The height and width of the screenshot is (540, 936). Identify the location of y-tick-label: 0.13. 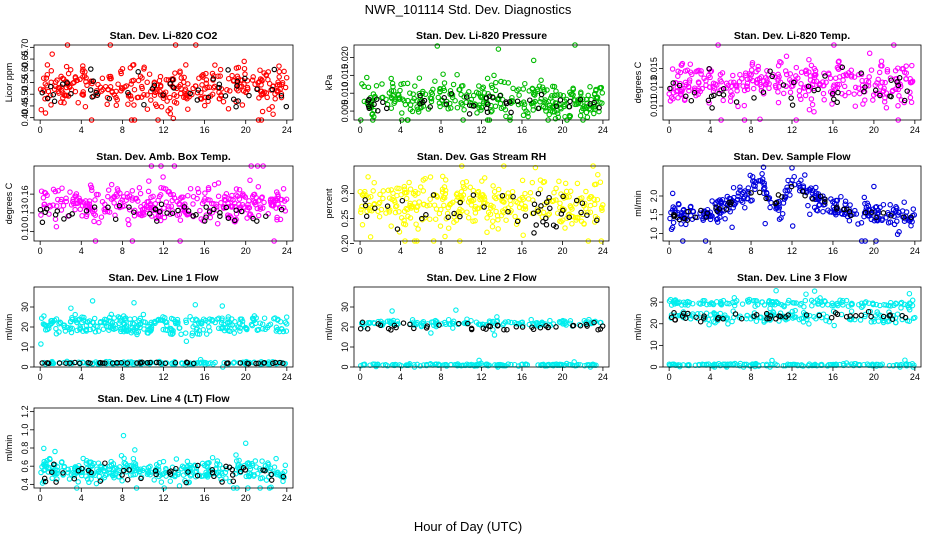
(25, 213).